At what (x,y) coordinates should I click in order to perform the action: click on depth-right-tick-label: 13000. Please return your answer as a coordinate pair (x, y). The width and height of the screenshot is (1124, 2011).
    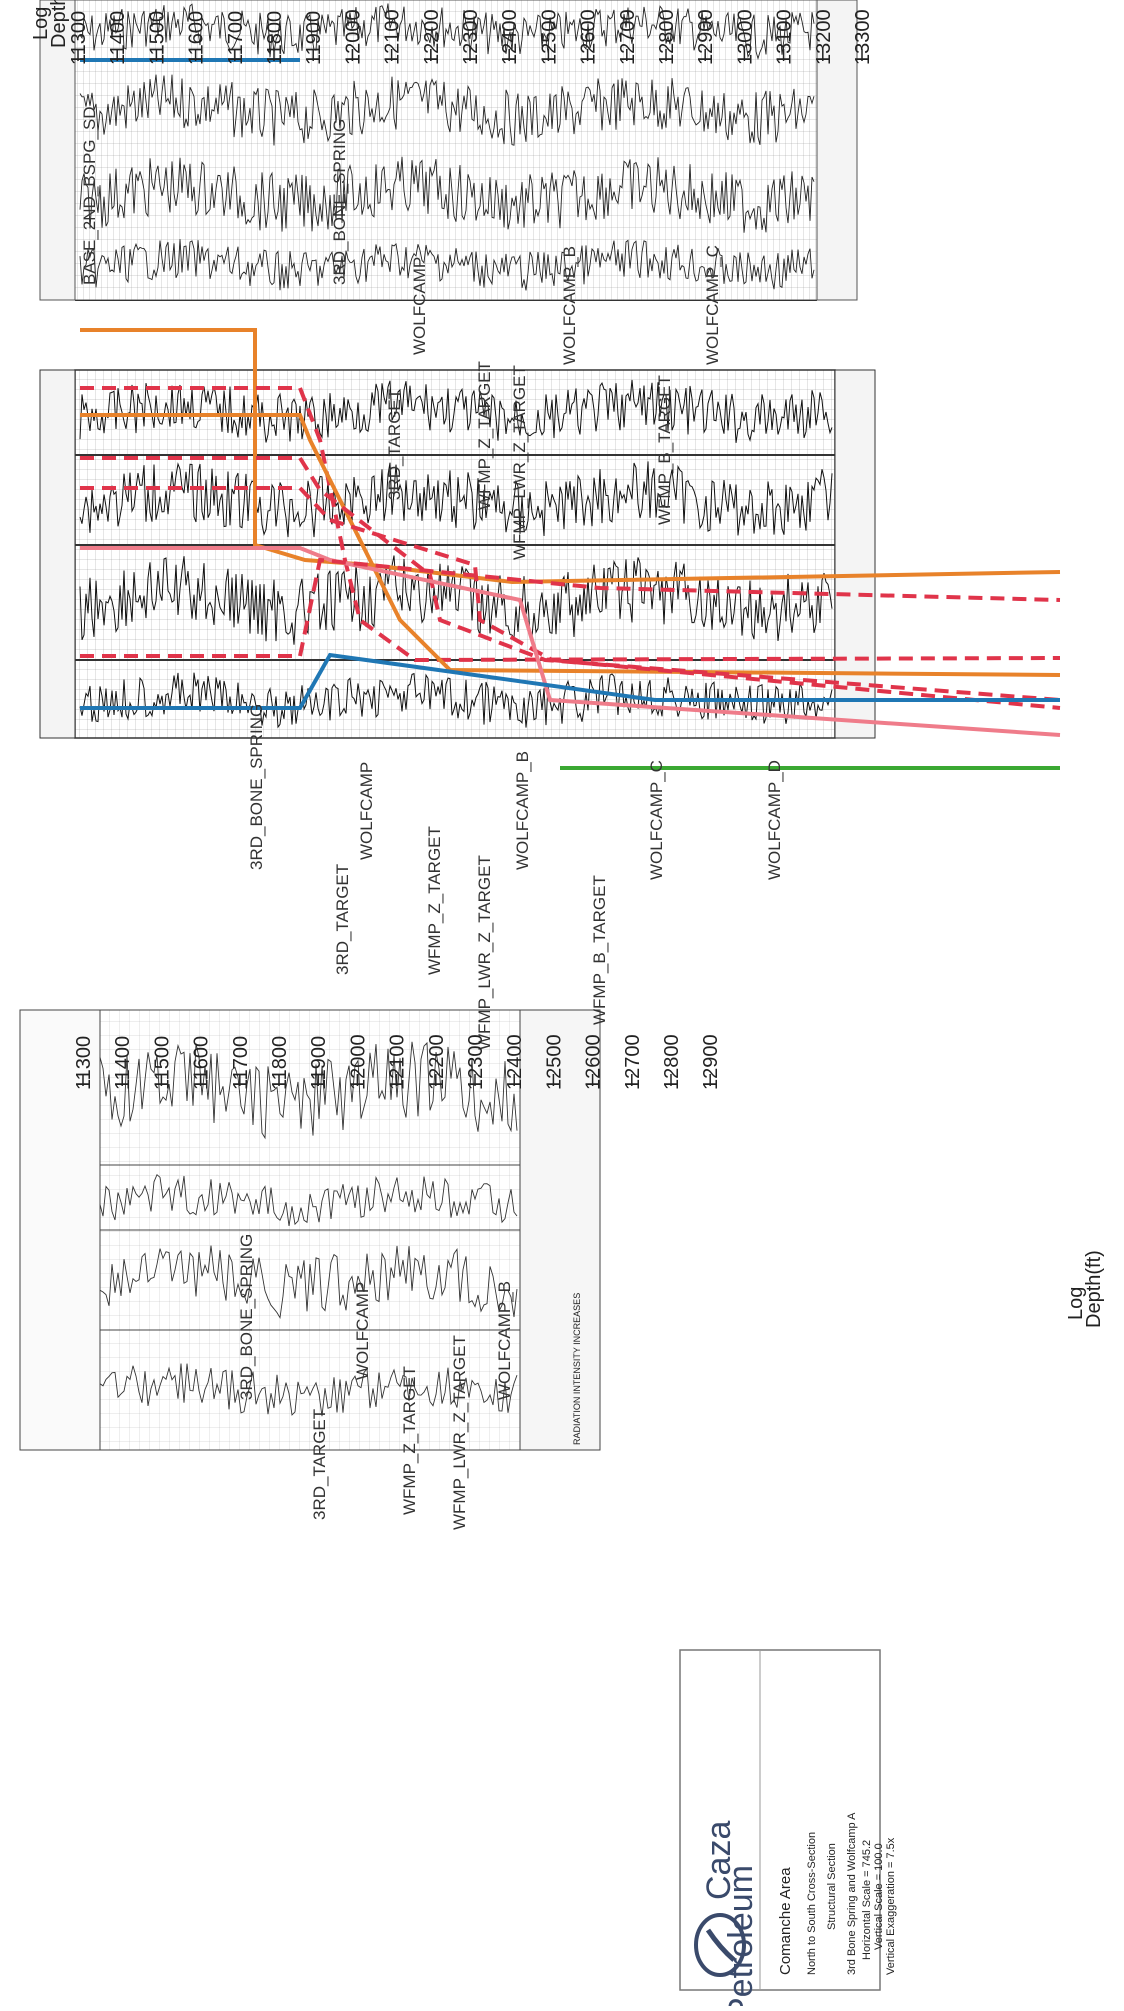
    Looking at the image, I should click on (745, 37).